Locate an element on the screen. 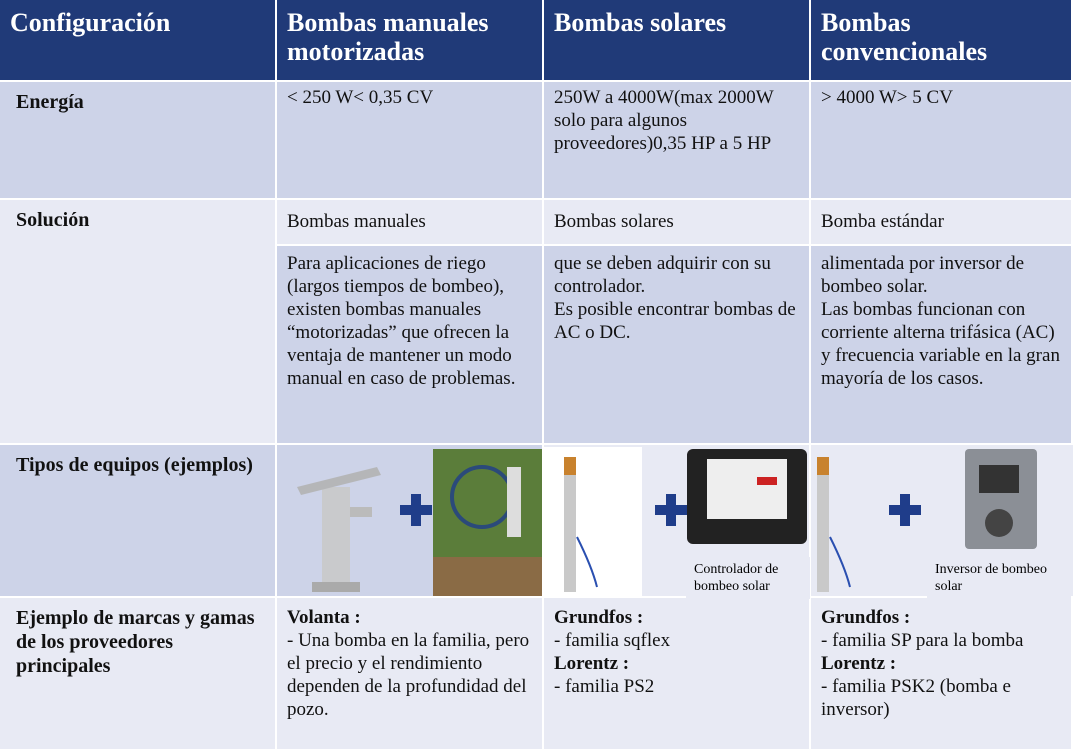  header-cell: Bombas solares is located at coordinates (676, 40).